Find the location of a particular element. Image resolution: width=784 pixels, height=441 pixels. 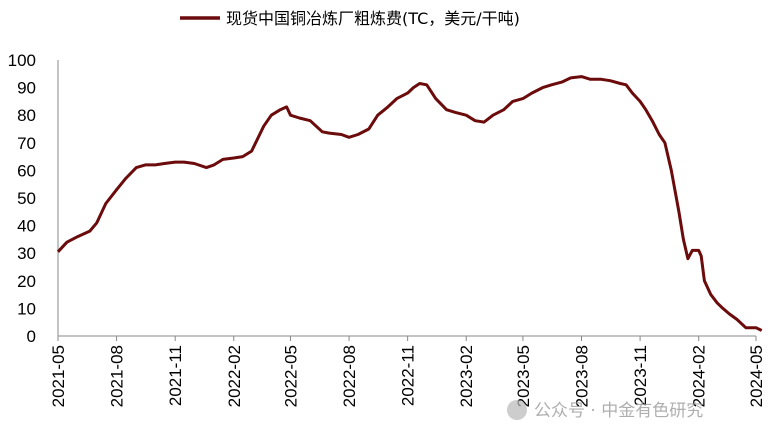

y-tick-label: 90 is located at coordinates (26, 88).